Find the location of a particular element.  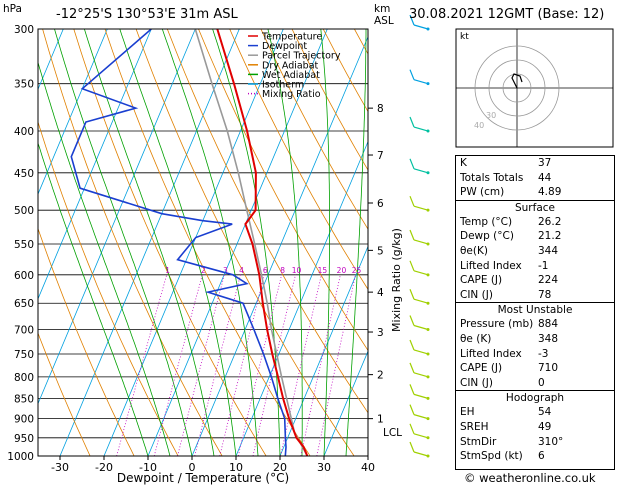

legend-label: Mixing Ratio is located at coordinates (291, 94).